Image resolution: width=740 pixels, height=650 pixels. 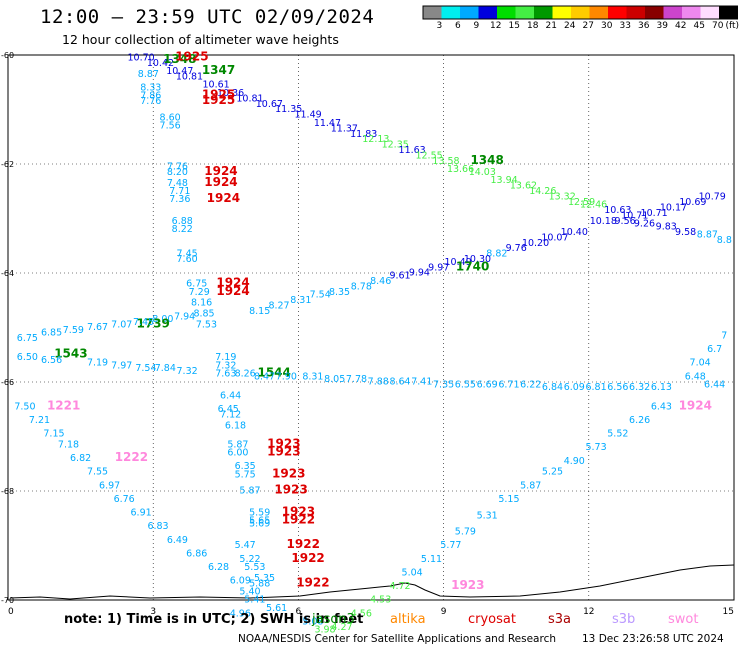 What do you see at coordinates (700, 363) in the screenshot?
I see `wave-height-label: 7.04` at bounding box center [700, 363].